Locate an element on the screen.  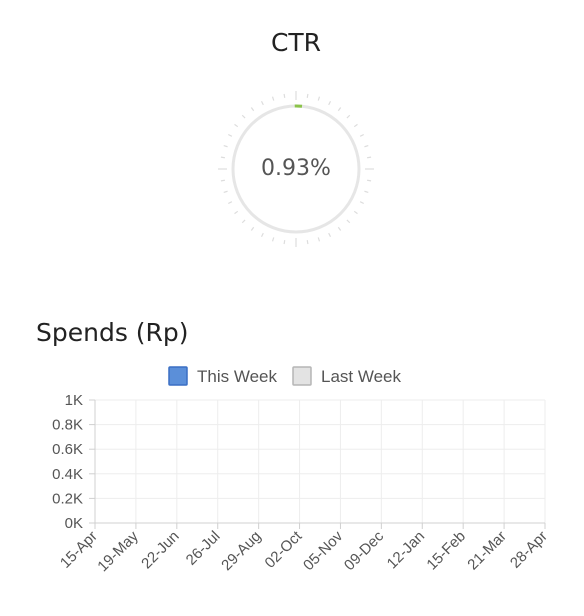
x-tick-label: 29-Aug is located at coordinates (241, 551).